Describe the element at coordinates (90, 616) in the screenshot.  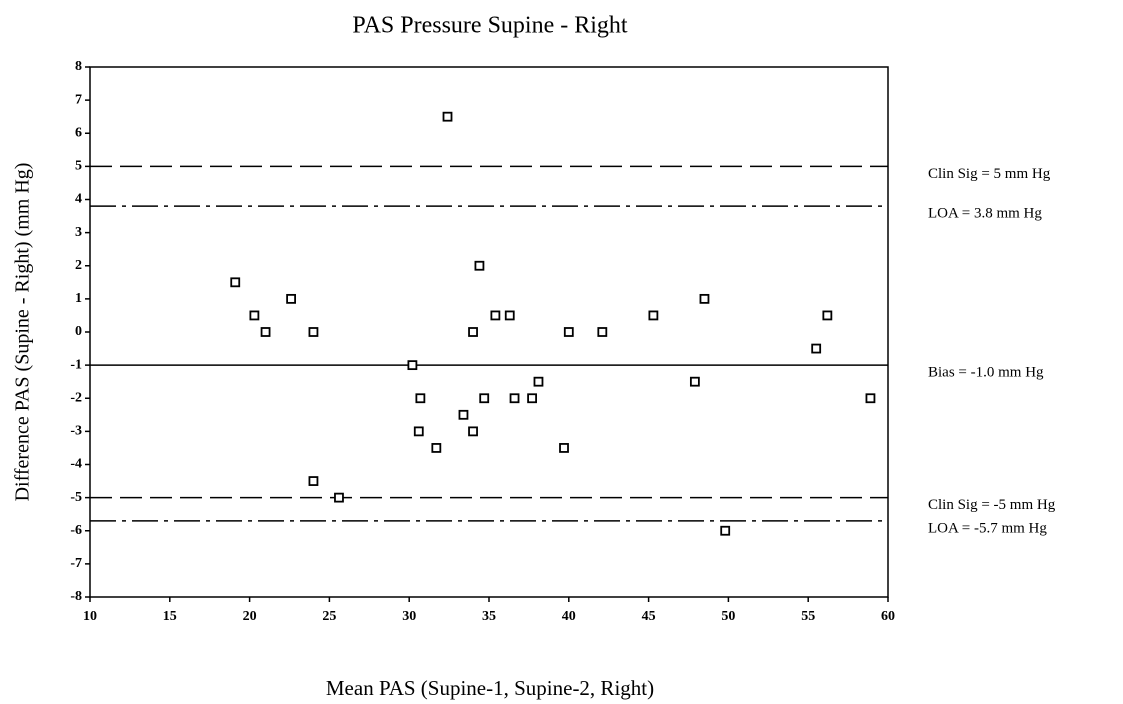
I see `x-tick-label: 10` at that location.